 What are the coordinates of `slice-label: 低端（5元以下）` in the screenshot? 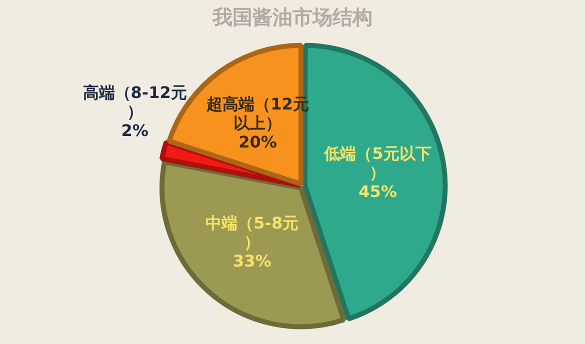 It's located at (377, 163).